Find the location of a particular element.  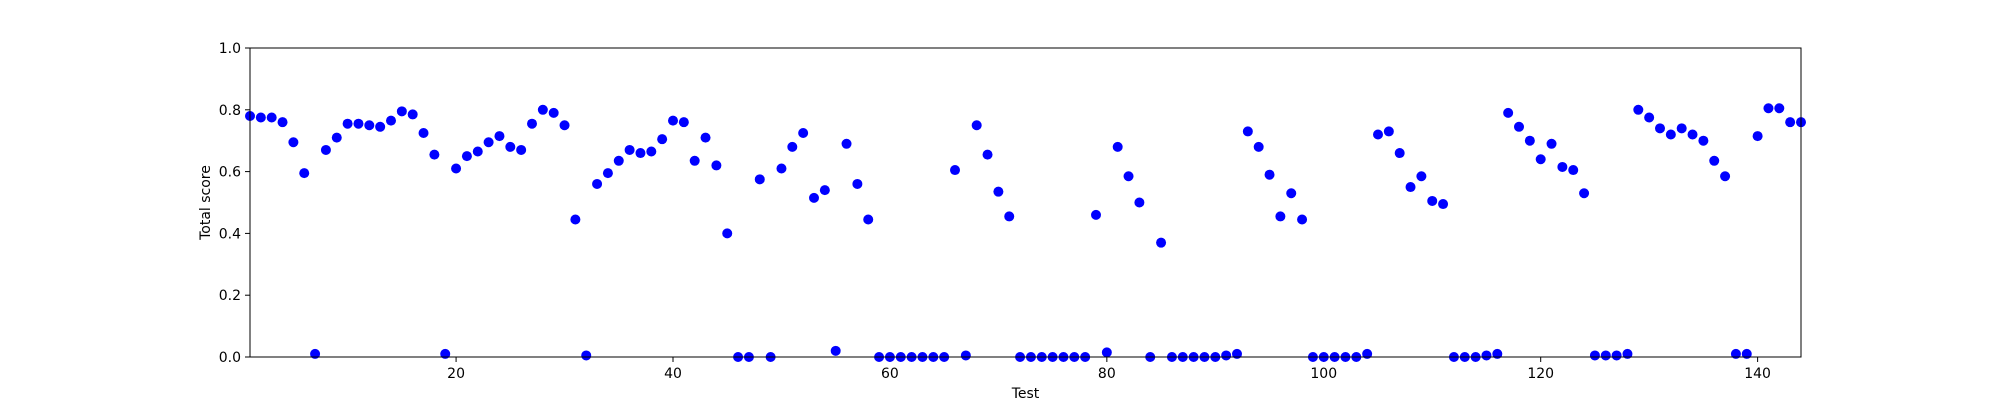

x-tick-label: 40 is located at coordinates (673, 374).